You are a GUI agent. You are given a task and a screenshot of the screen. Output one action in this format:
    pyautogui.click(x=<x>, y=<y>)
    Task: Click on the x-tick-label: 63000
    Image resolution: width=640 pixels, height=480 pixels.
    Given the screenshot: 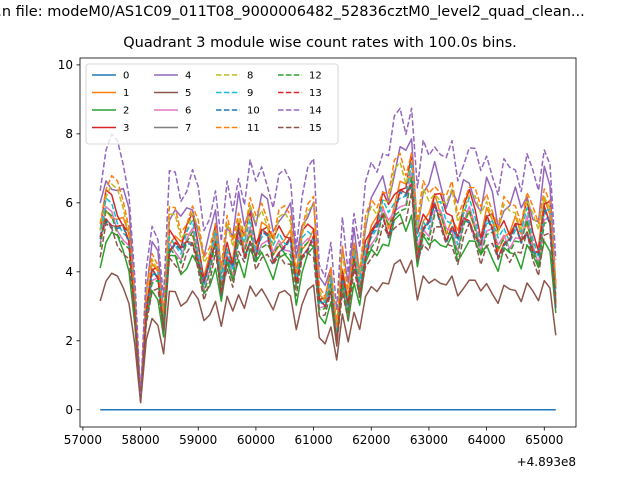 What is the action you would take?
    pyautogui.click(x=429, y=440)
    